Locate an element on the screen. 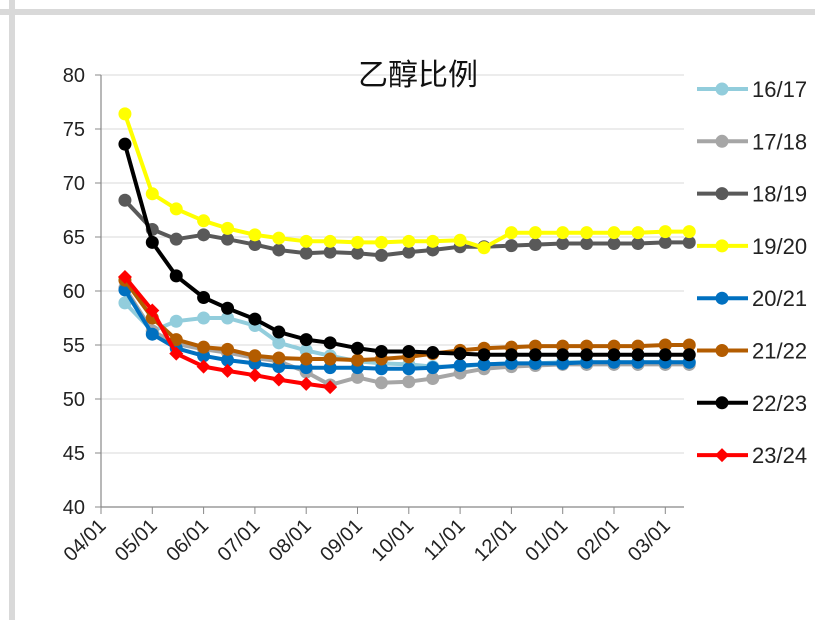 This screenshot has width=815, height=620. legend-item: 18/19 is located at coordinates (752, 194).